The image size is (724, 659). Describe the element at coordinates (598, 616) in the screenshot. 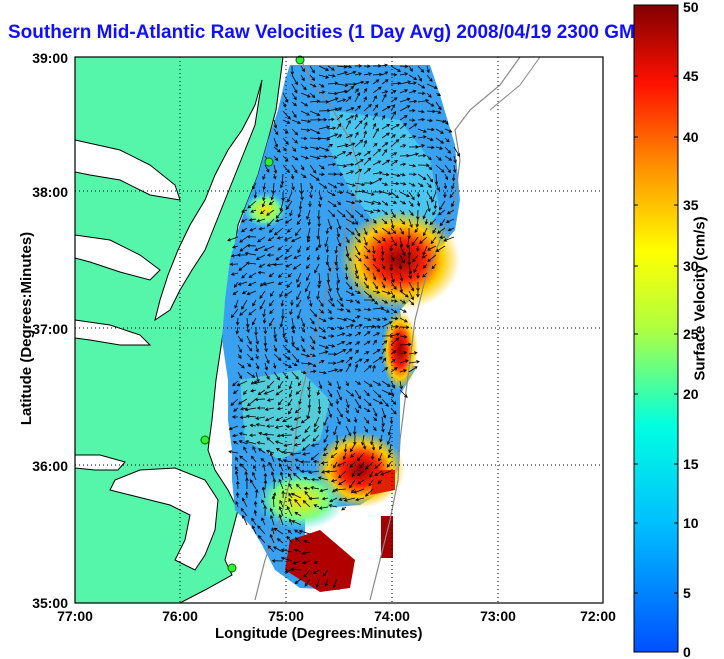

I see `x-tick-label: 72:00` at that location.